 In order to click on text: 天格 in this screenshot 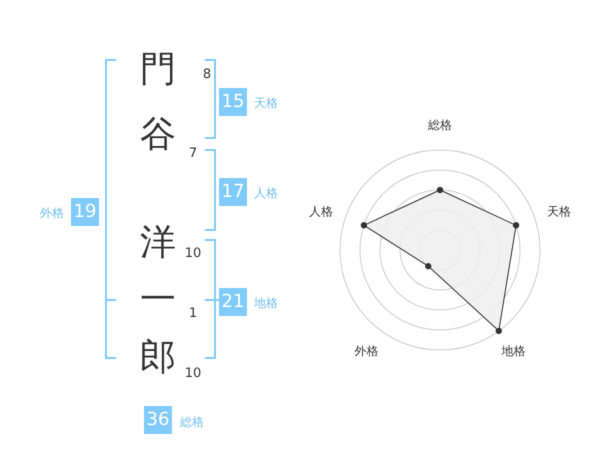, I will do `click(266, 103)`.